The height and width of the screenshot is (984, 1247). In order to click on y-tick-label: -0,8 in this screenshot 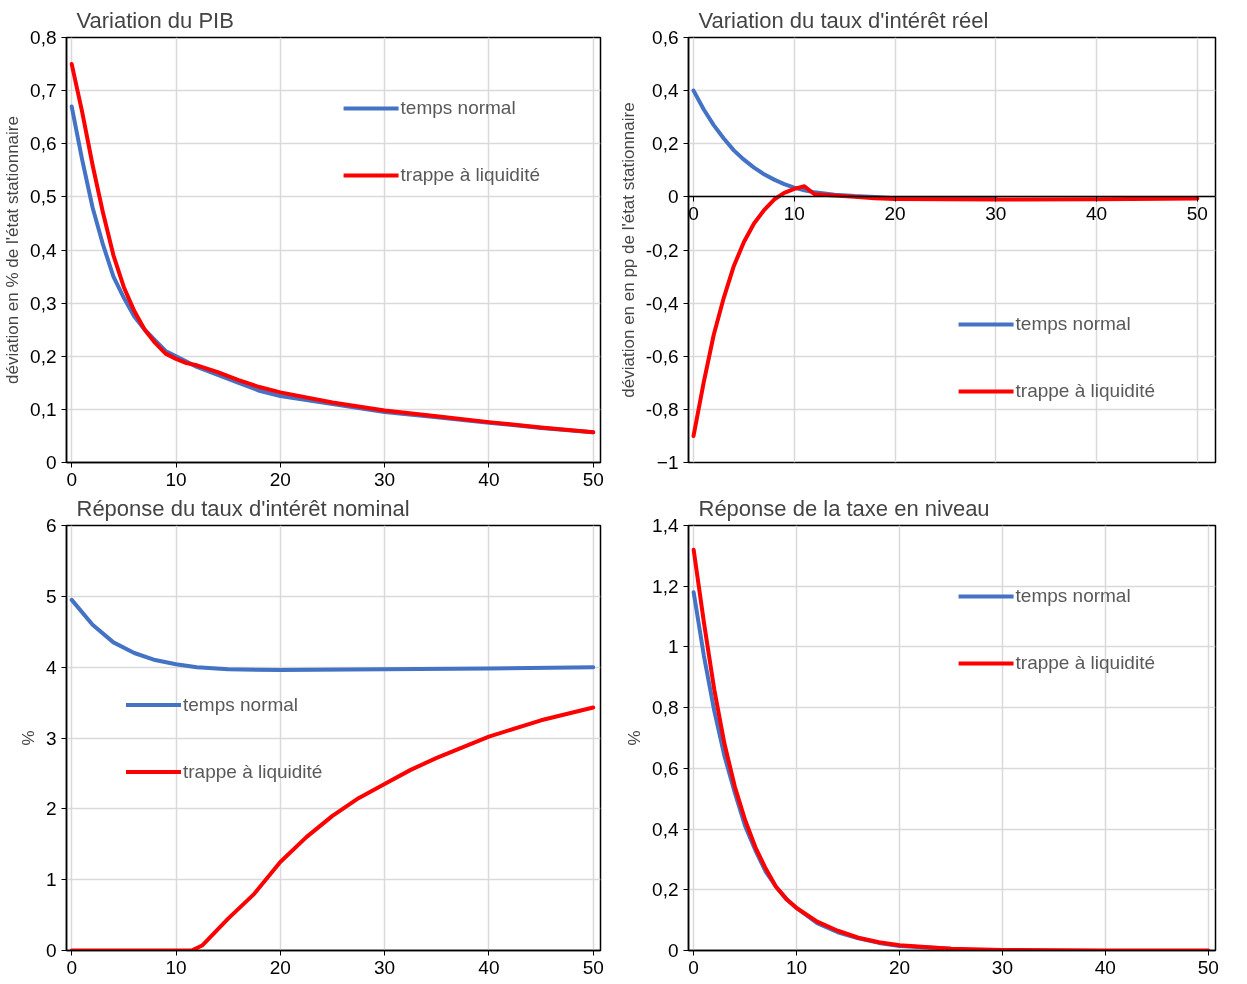, I will do `click(662, 409)`.